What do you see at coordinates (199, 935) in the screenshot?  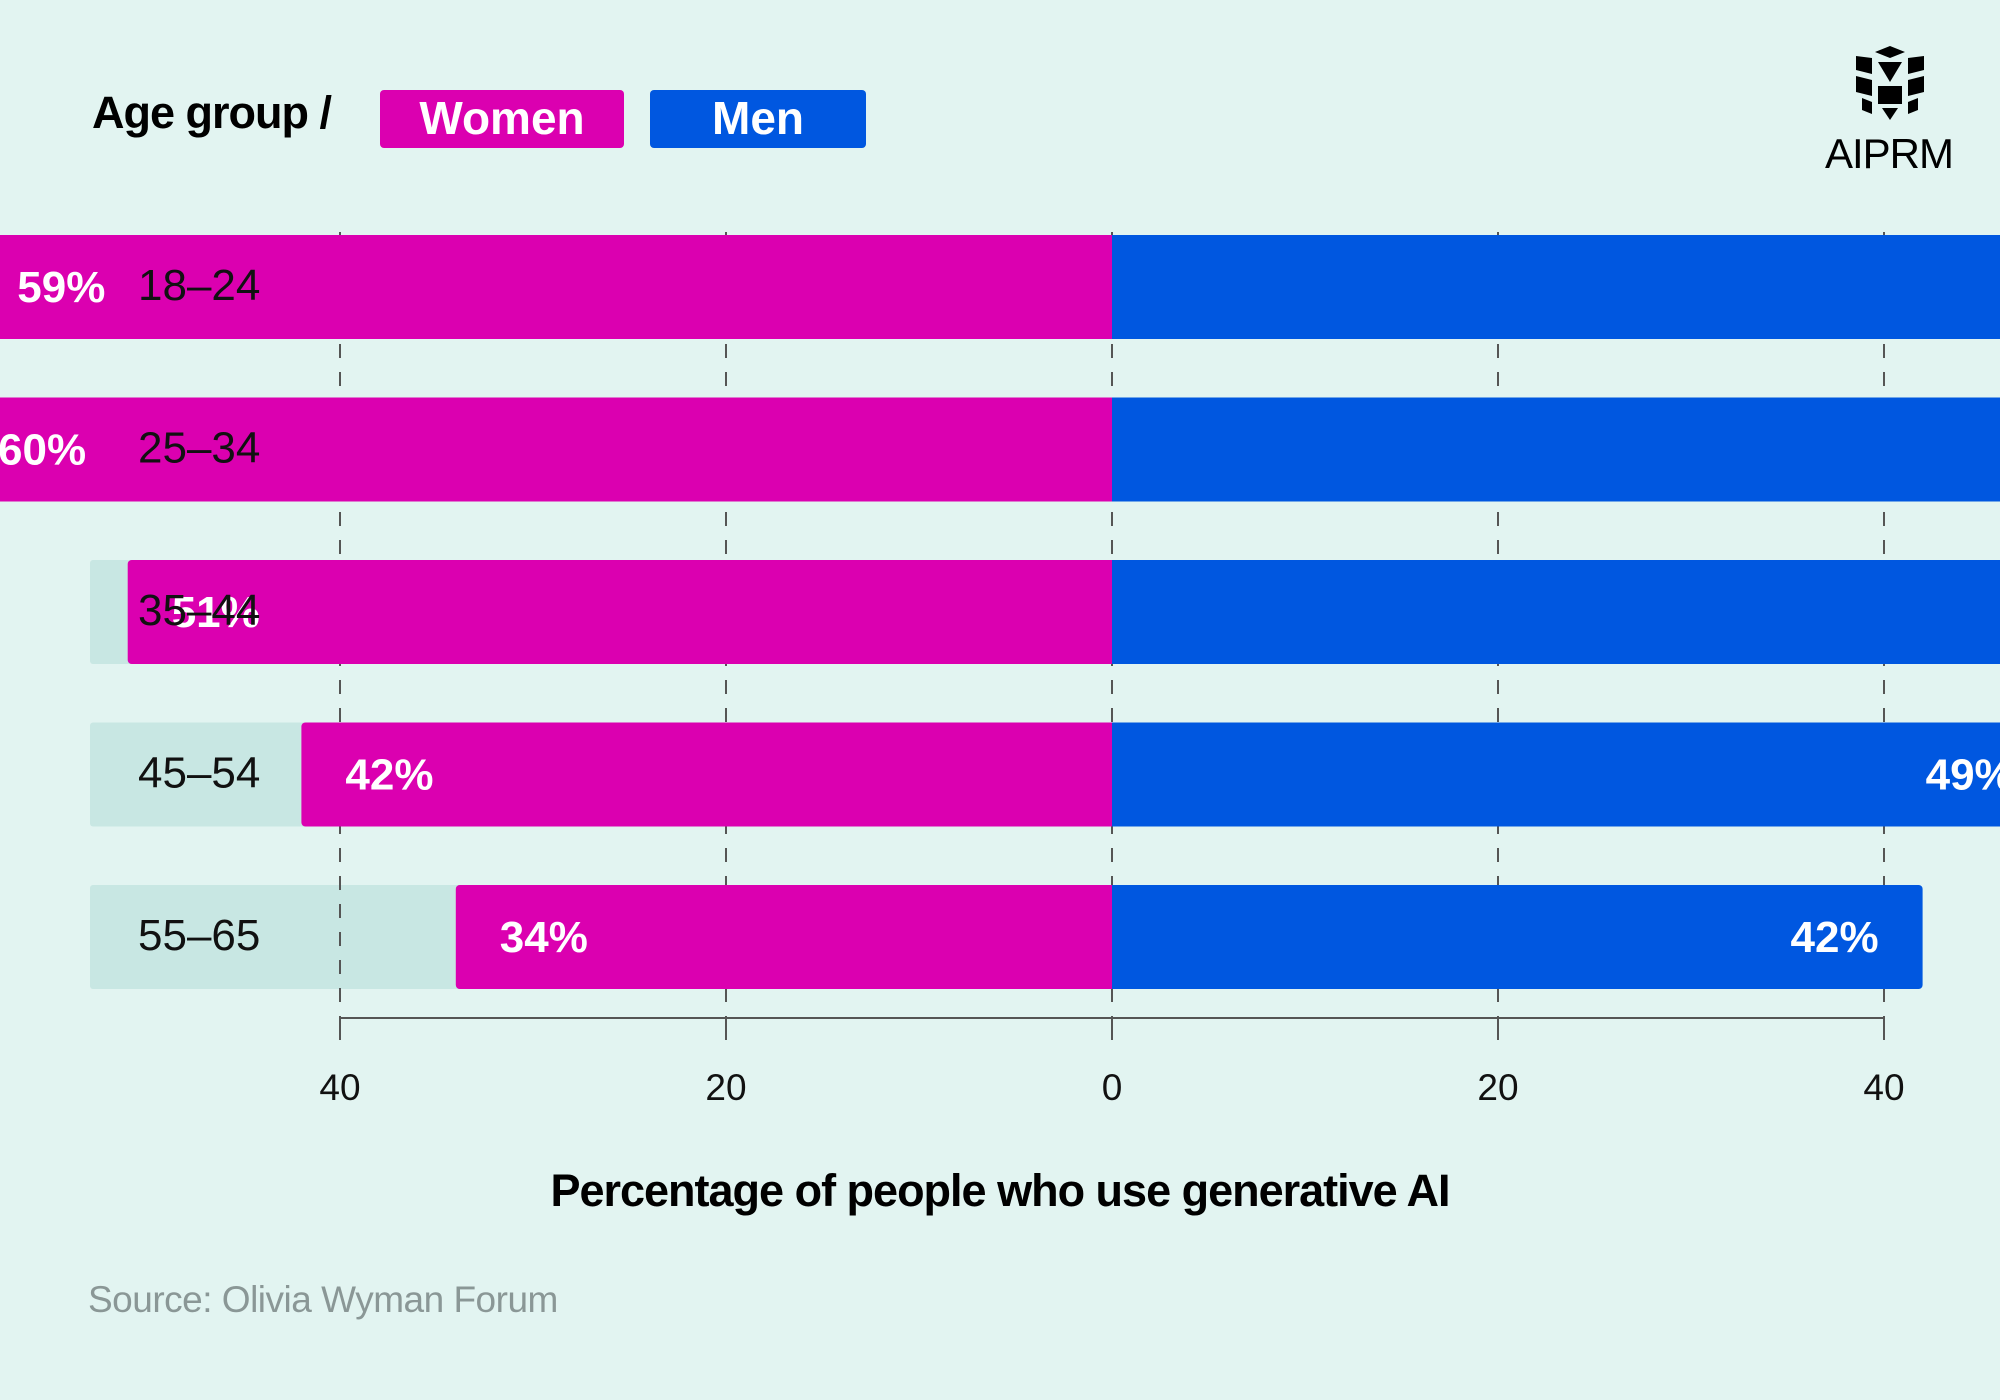 I see `category-label: 55–65` at bounding box center [199, 935].